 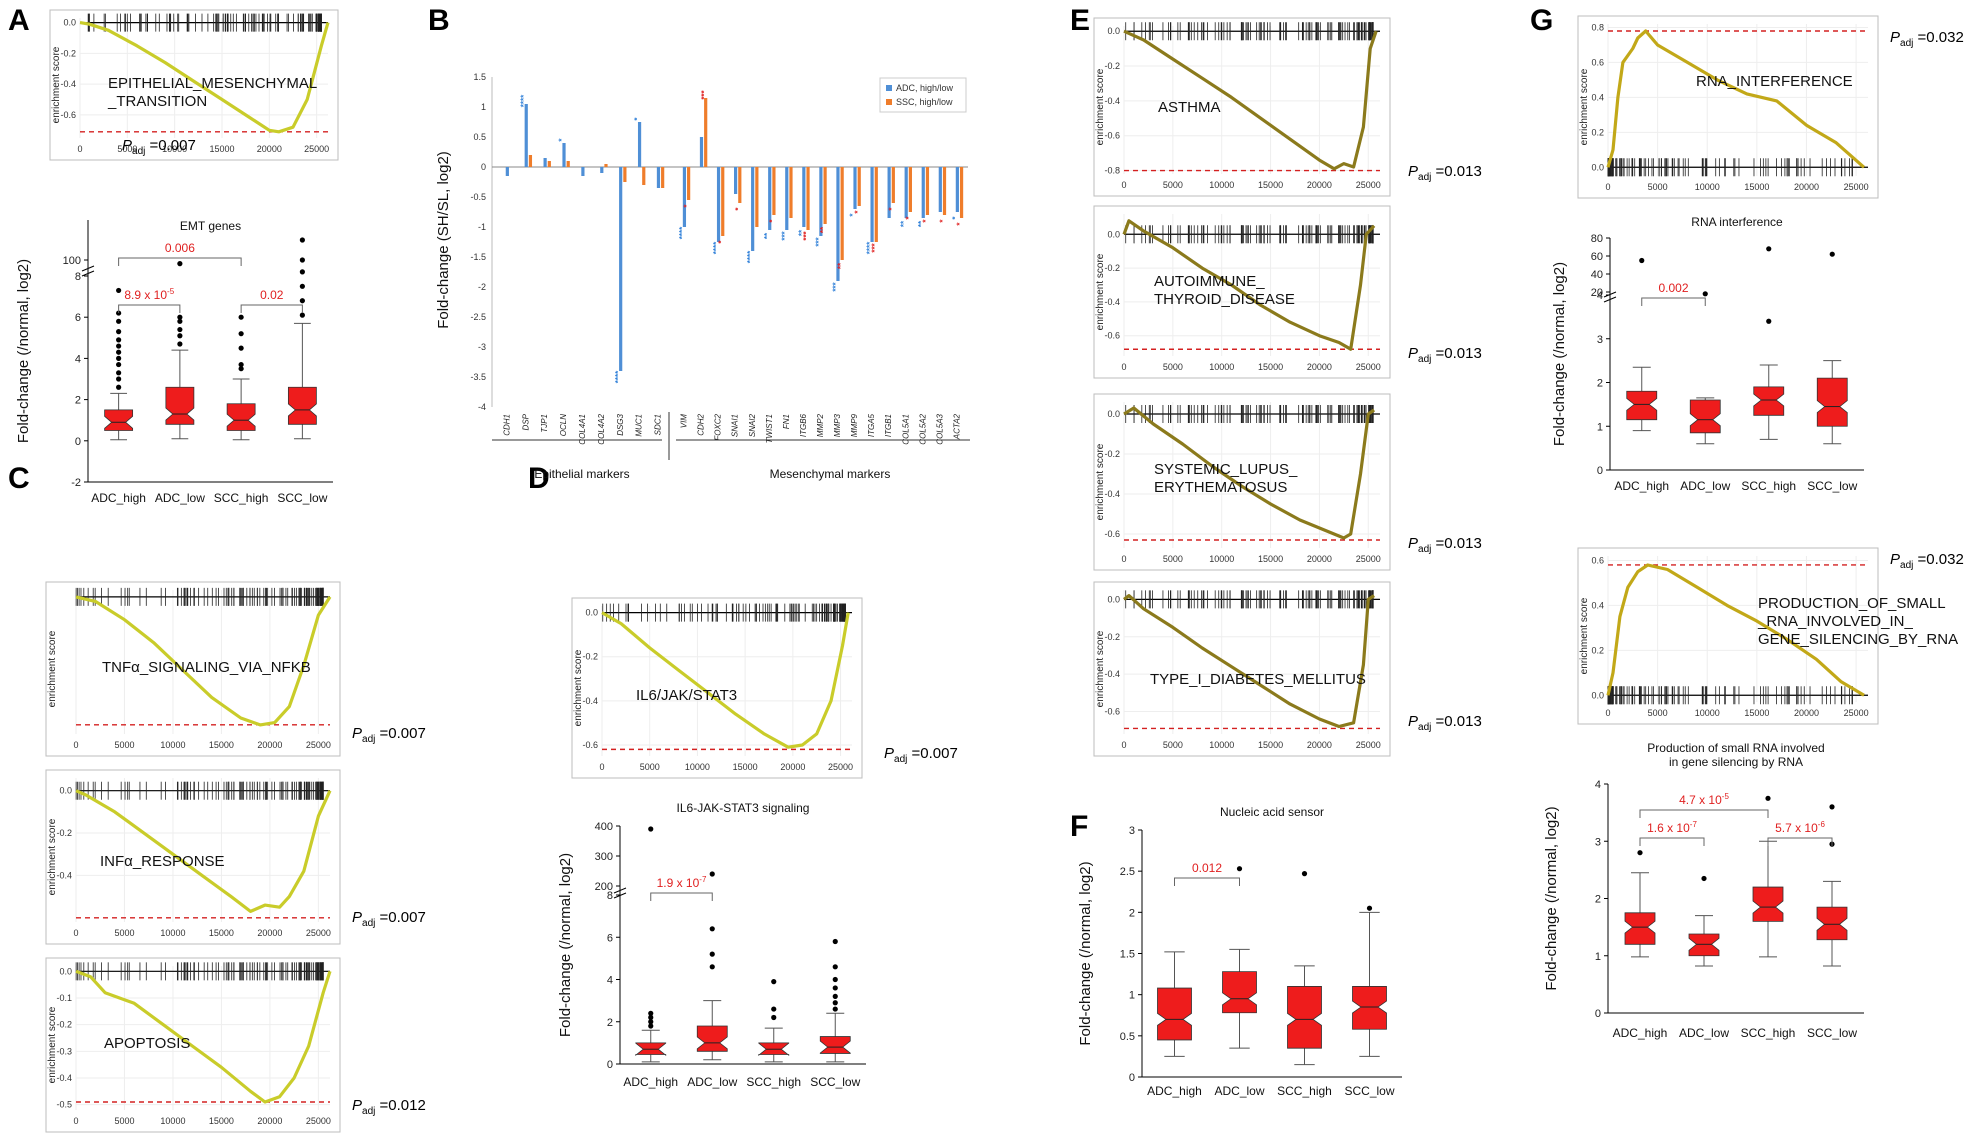 I want to click on p-adj-label: Padj =0.013, so click(x=1445, y=355).